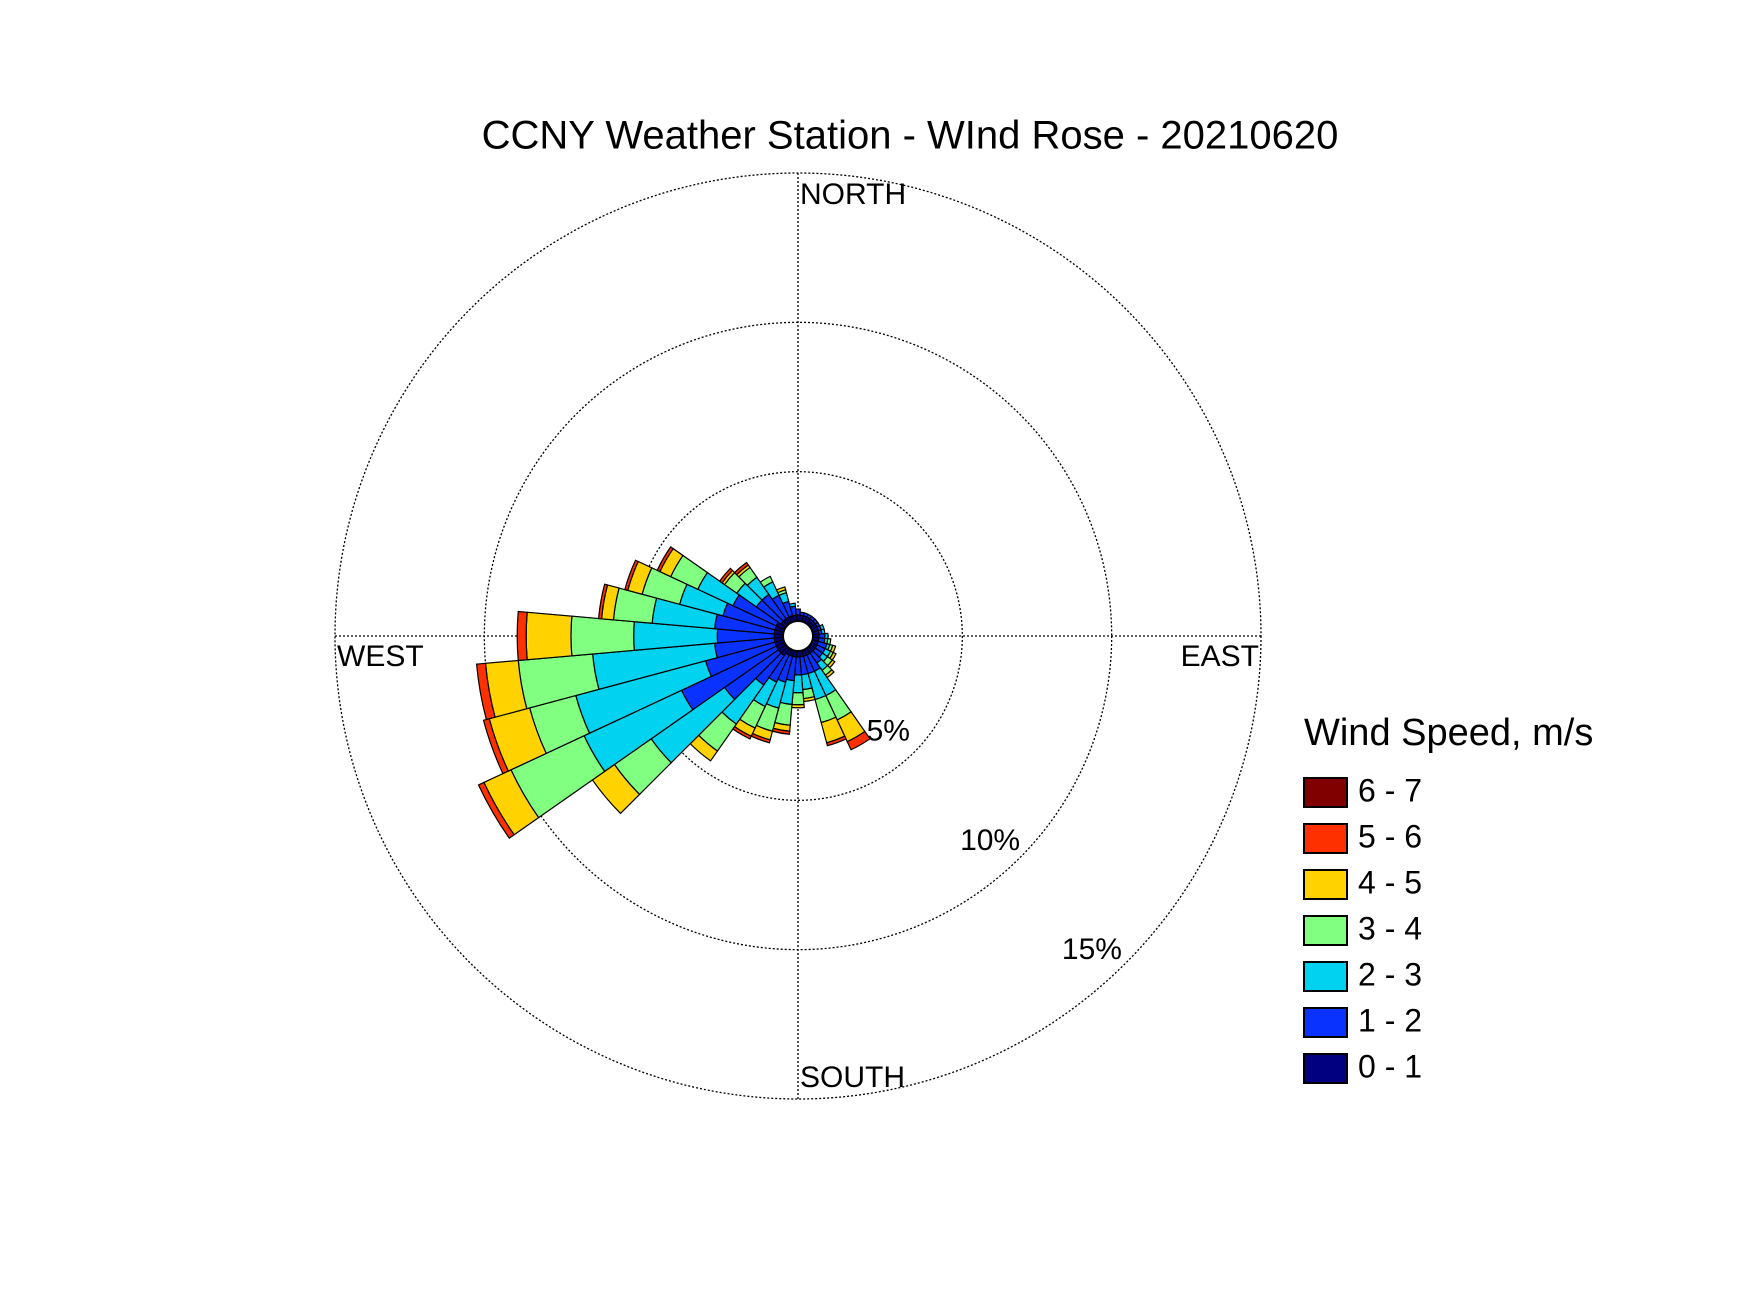 The width and height of the screenshot is (1750, 1313). Describe the element at coordinates (1390, 928) in the screenshot. I see `legend-label: 3 - 4` at that location.